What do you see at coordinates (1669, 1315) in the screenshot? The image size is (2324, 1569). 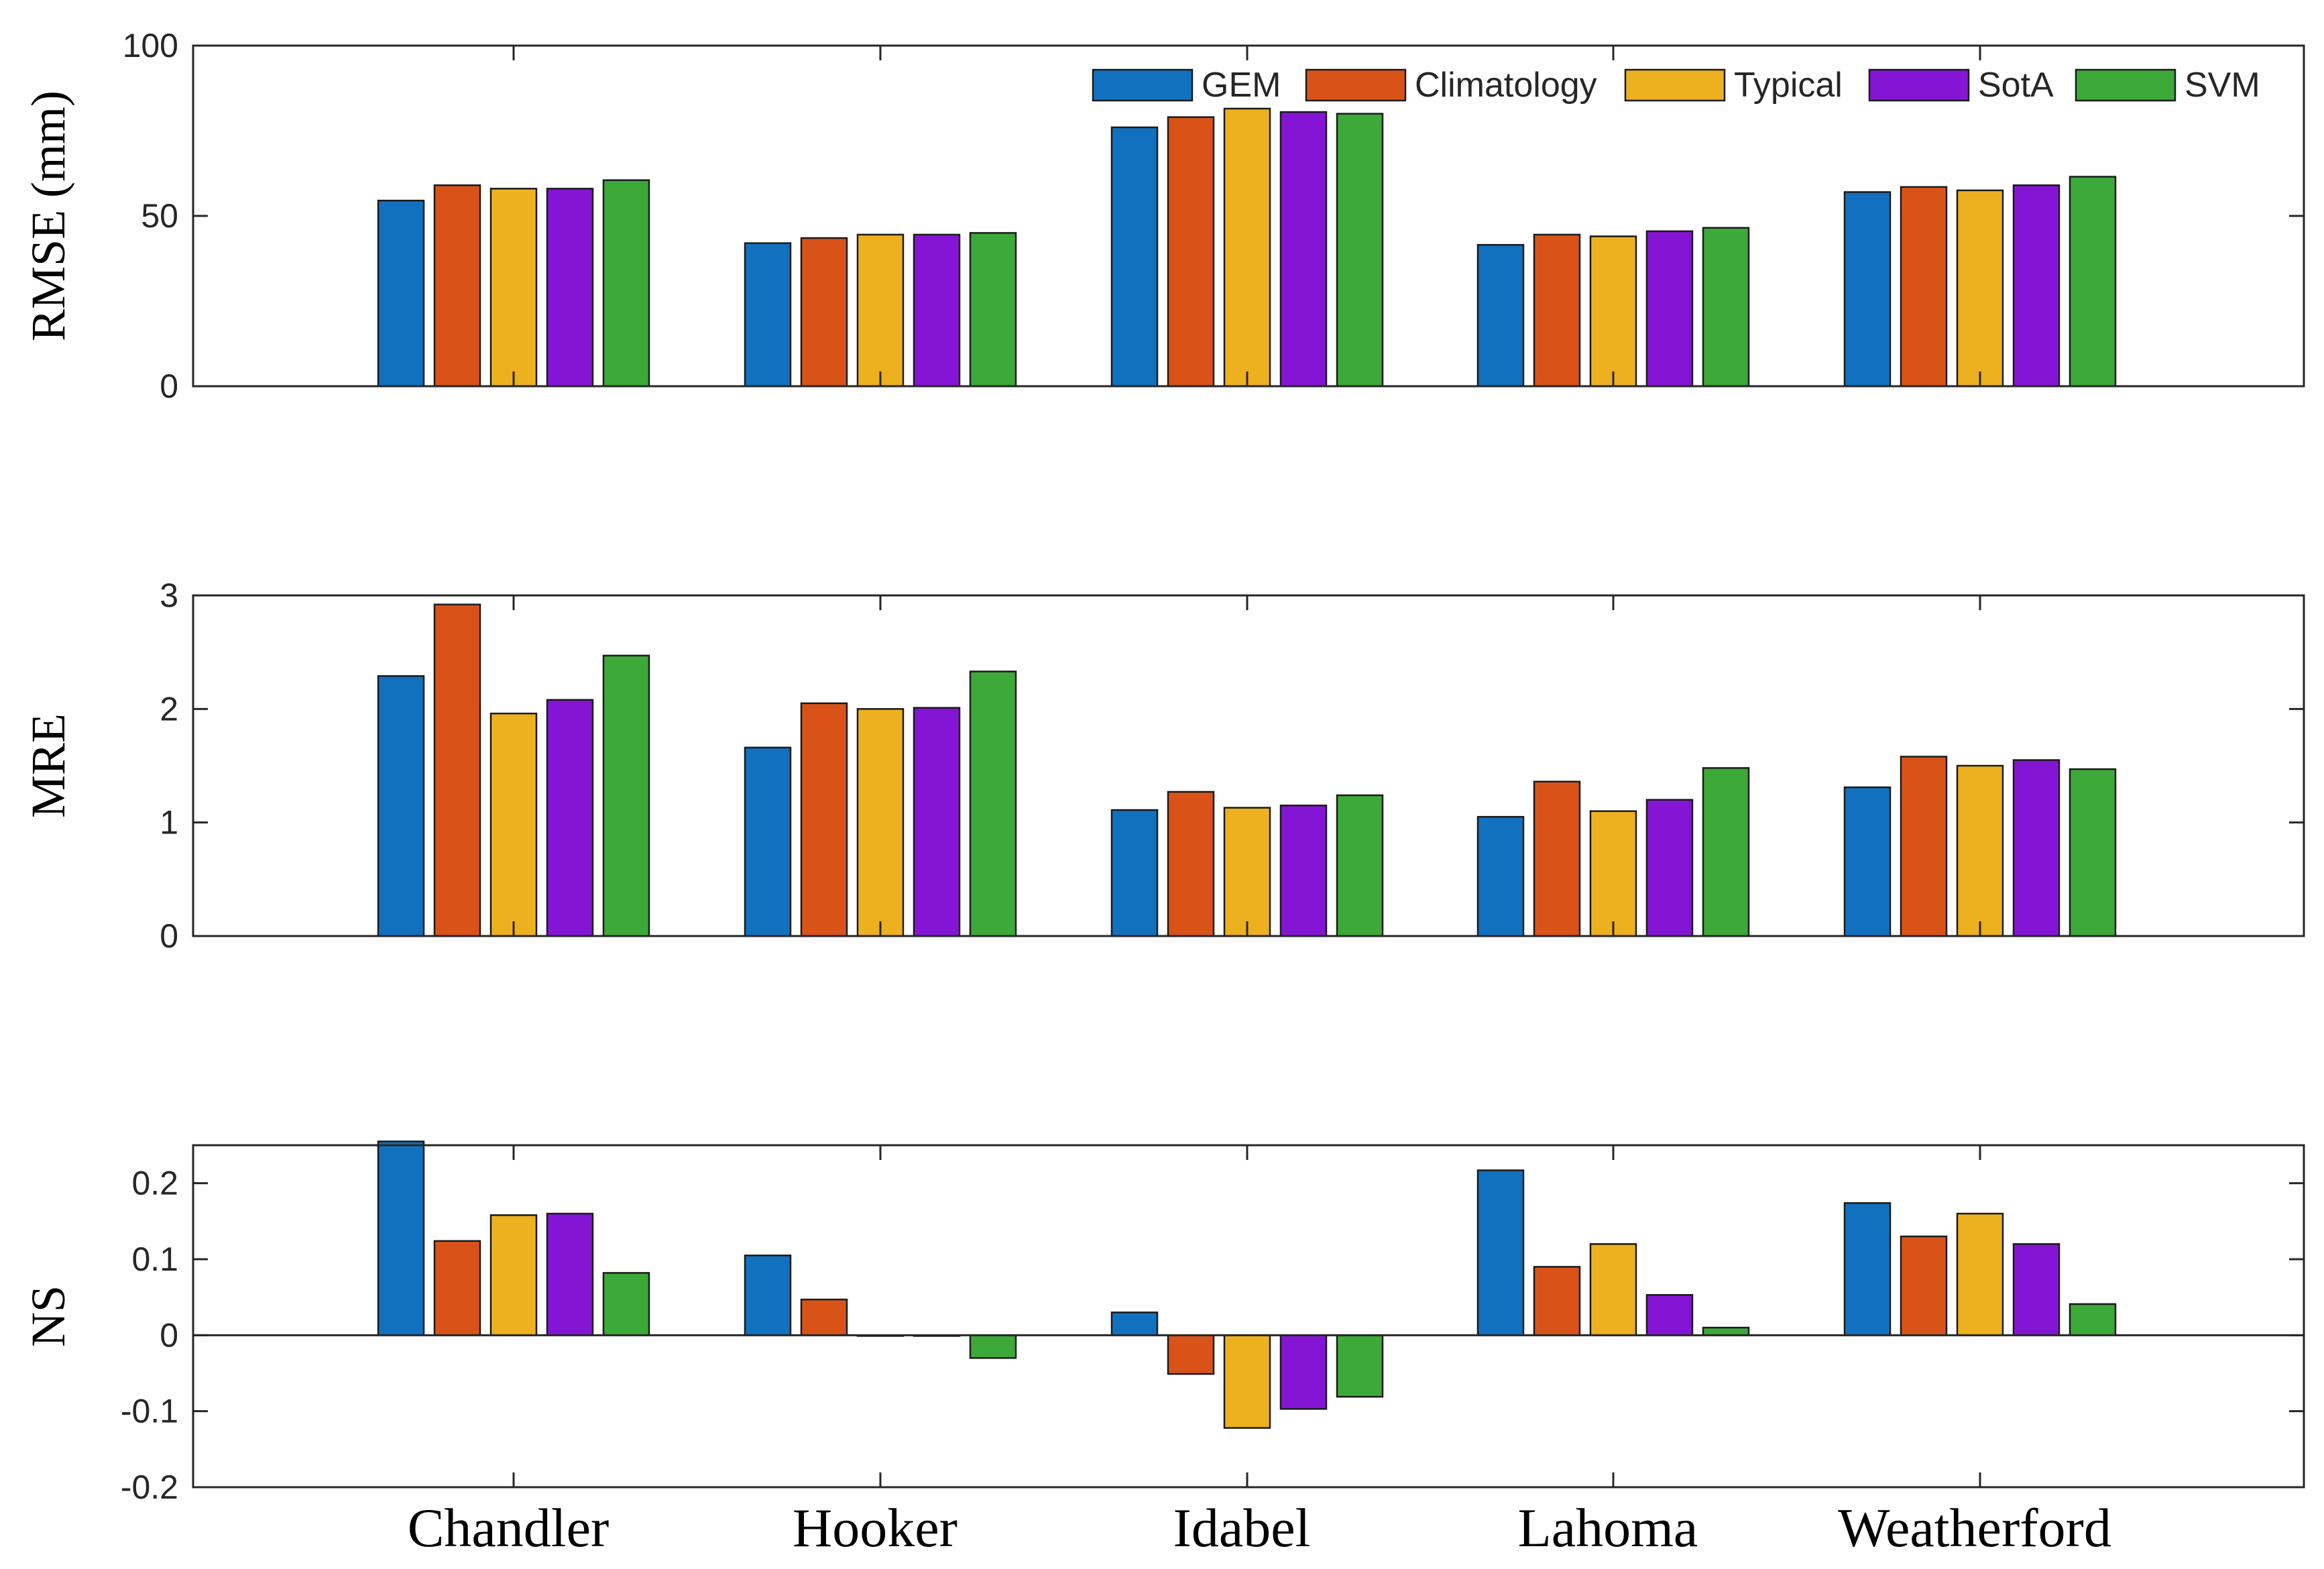 I see `bar-ns-lahoma-sota` at bounding box center [1669, 1315].